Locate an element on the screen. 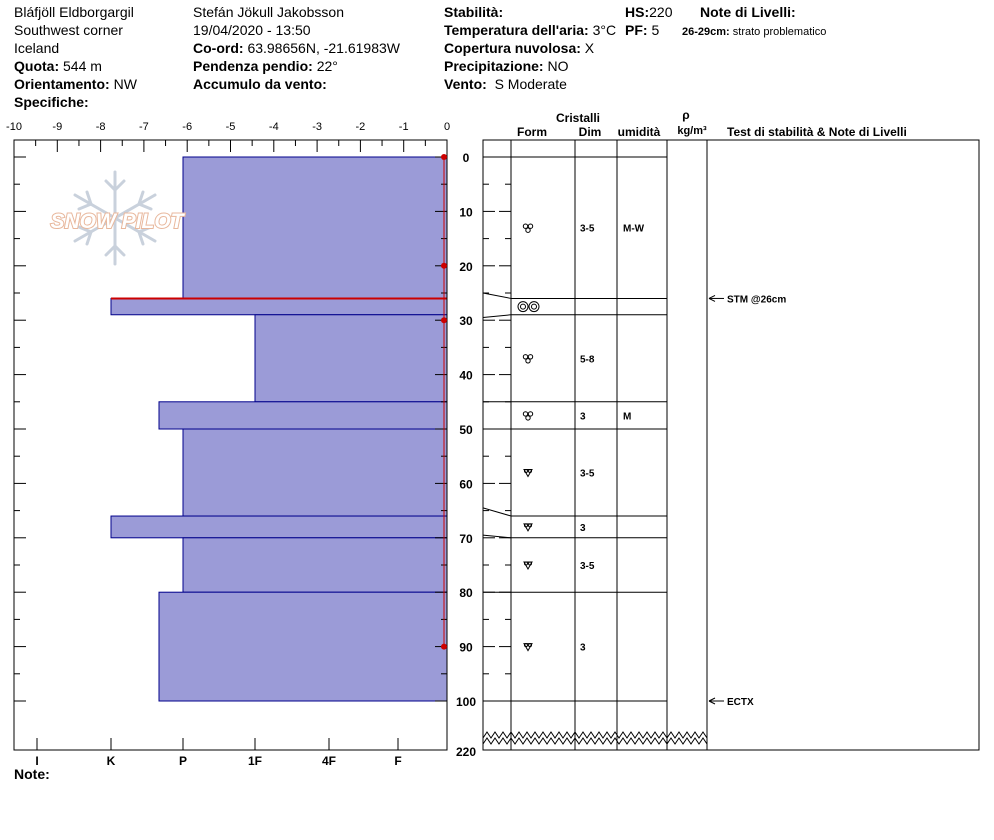 This screenshot has height=840, width=994. hardness-tick-label: I is located at coordinates (36, 761).